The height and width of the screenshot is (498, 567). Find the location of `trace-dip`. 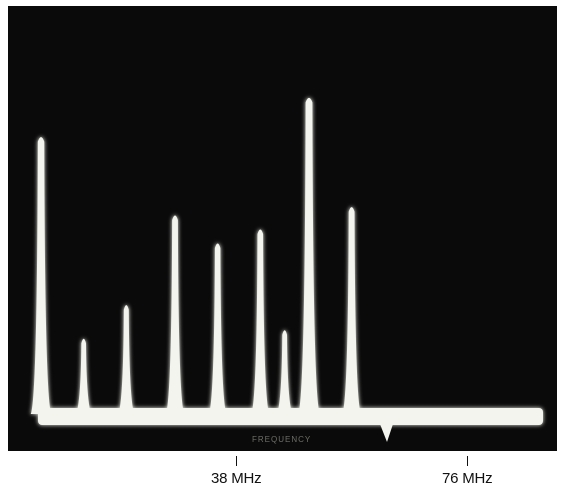

trace-dip is located at coordinates (386, 433).